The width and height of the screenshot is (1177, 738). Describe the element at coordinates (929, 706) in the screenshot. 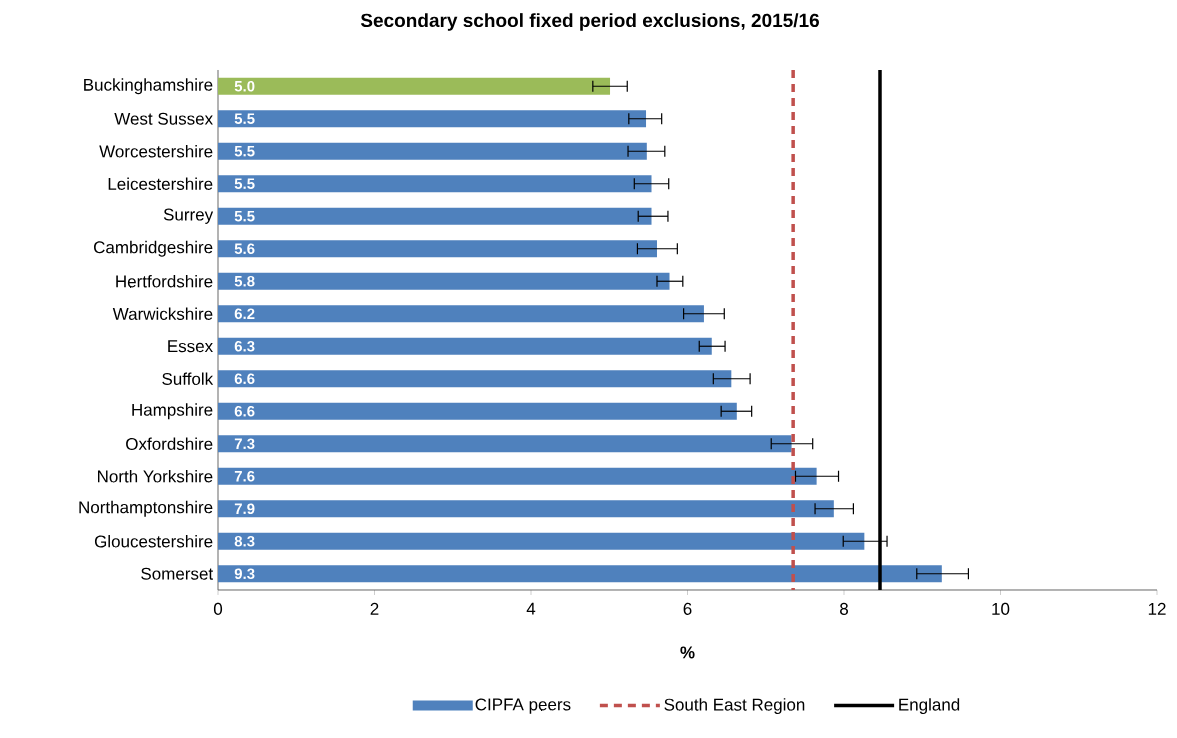

I see `legend-label: England` at that location.